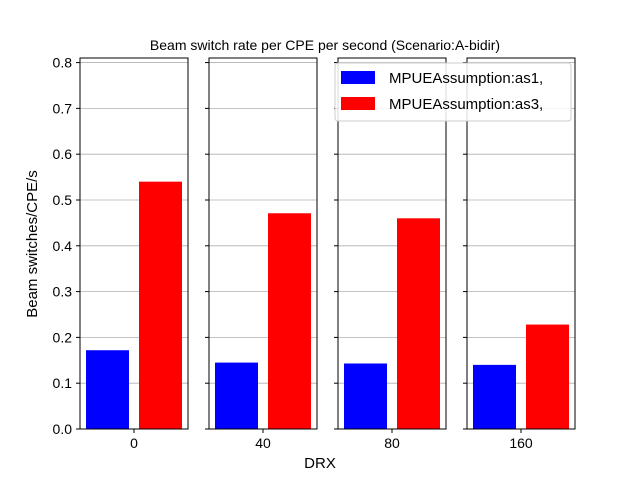 The image size is (640, 487). I want to click on y-tick-label: 0.5, so click(63, 200).